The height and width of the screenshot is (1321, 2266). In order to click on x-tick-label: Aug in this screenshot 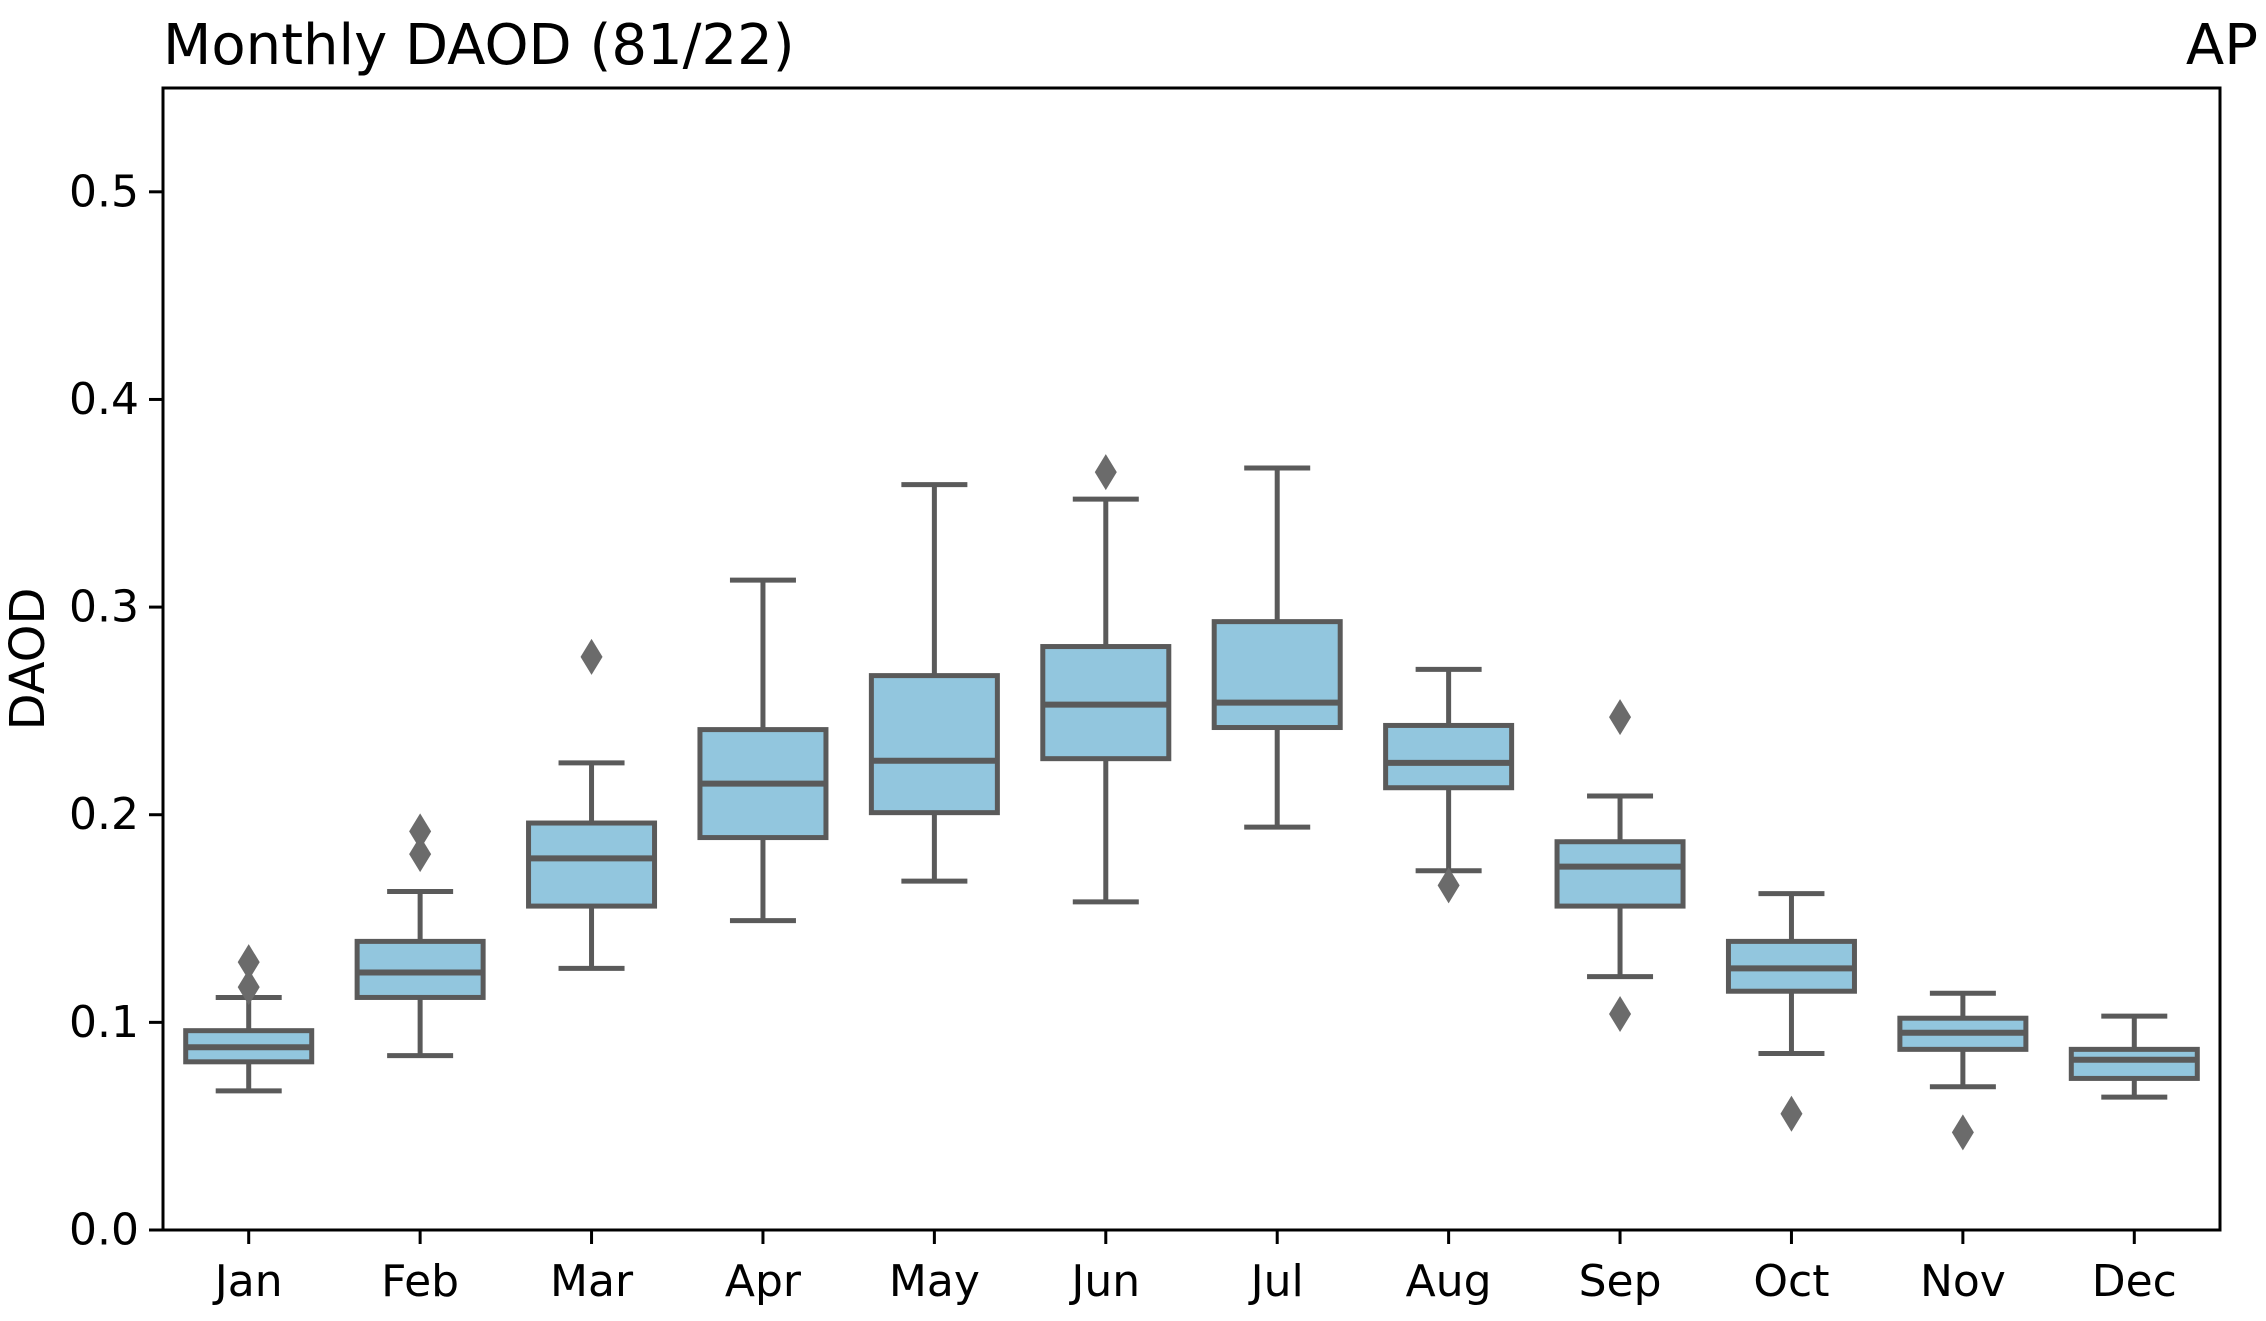, I will do `click(1449, 1281)`.